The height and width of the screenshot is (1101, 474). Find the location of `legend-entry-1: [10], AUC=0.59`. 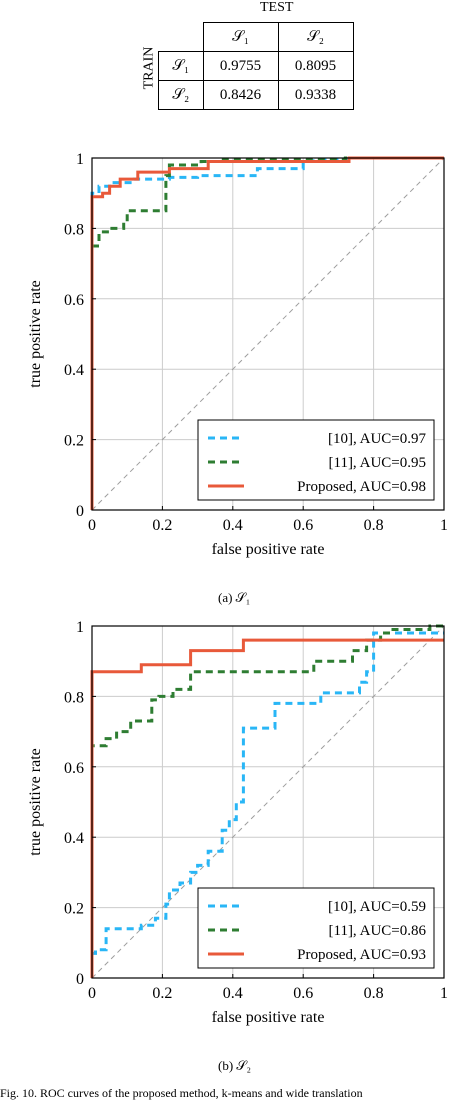

legend-entry-1: [10], AUC=0.59 is located at coordinates (377, 907).